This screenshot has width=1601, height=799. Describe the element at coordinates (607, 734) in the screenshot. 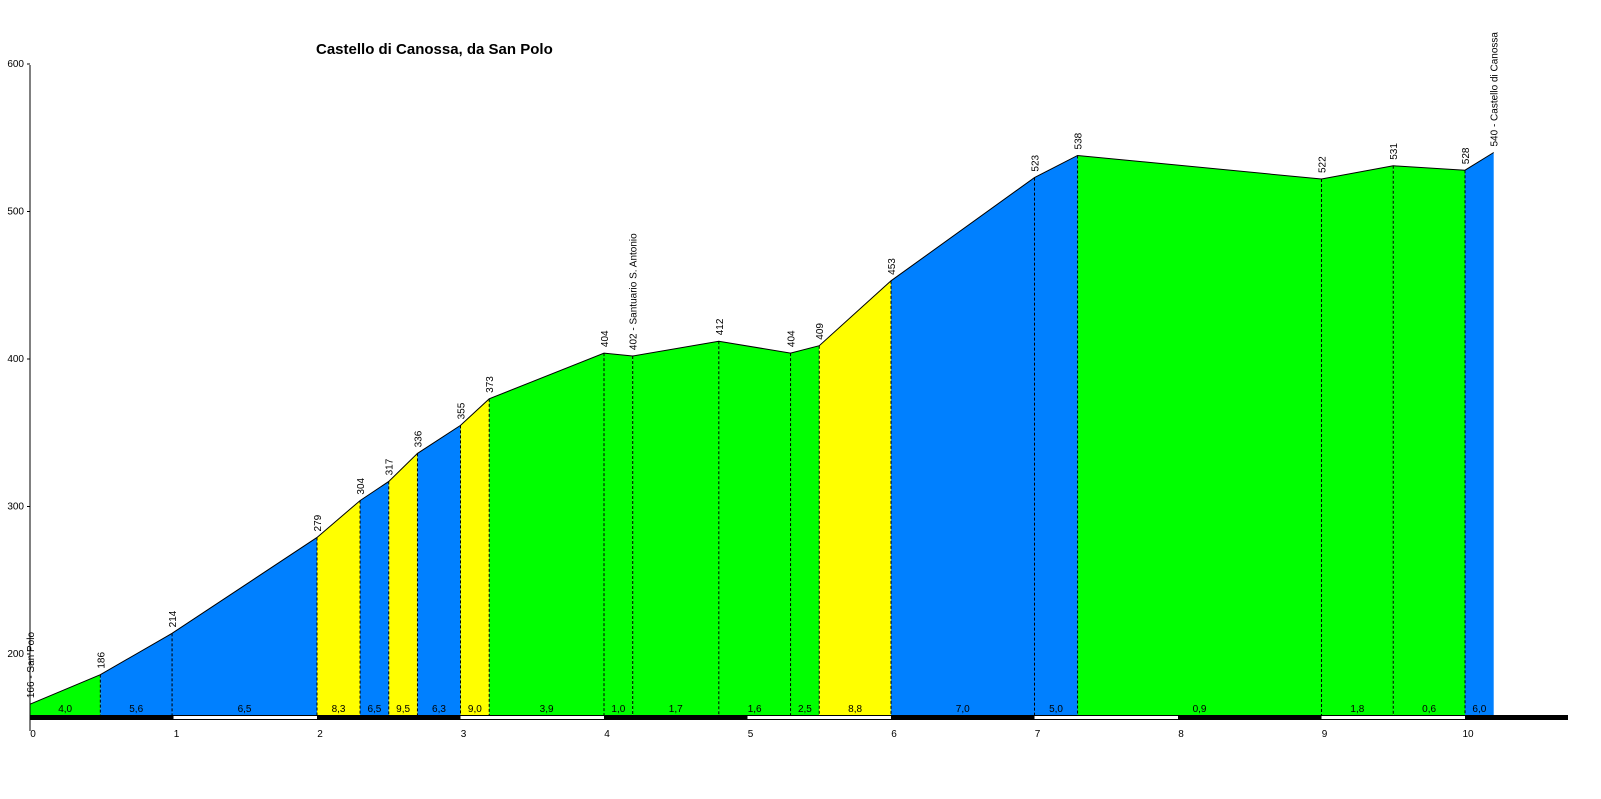

I see `x-tick-label: 4` at that location.